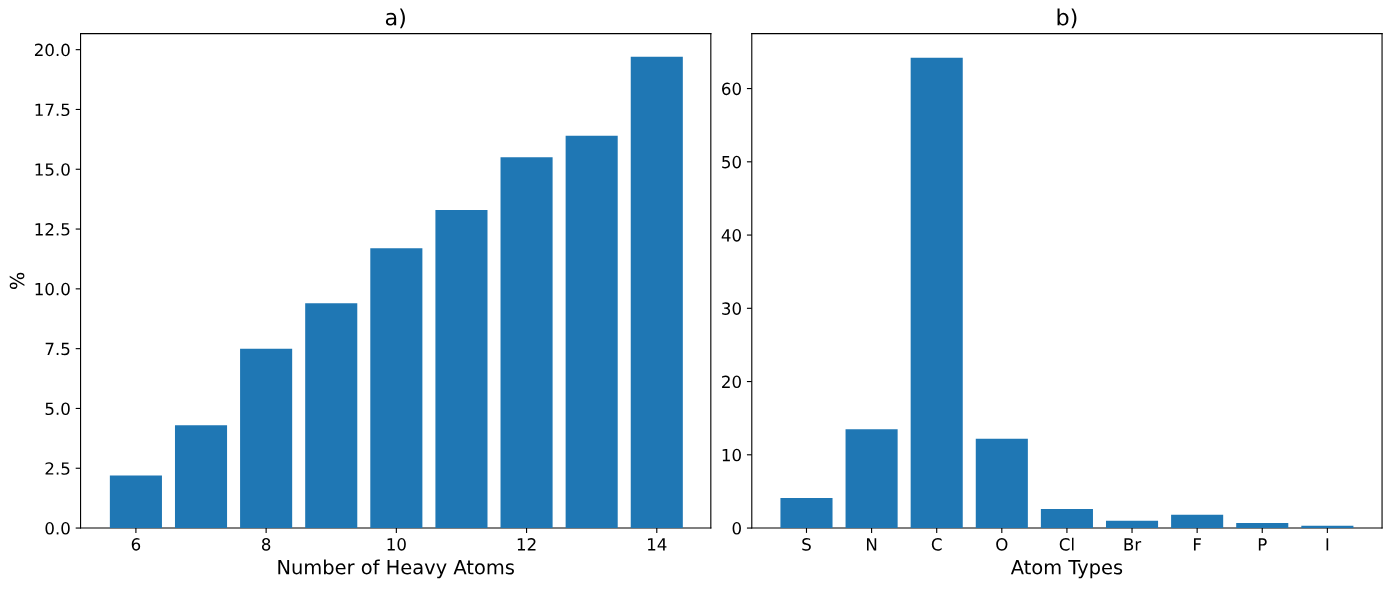  I want to click on y-tick-label: 0, so click(736, 528).